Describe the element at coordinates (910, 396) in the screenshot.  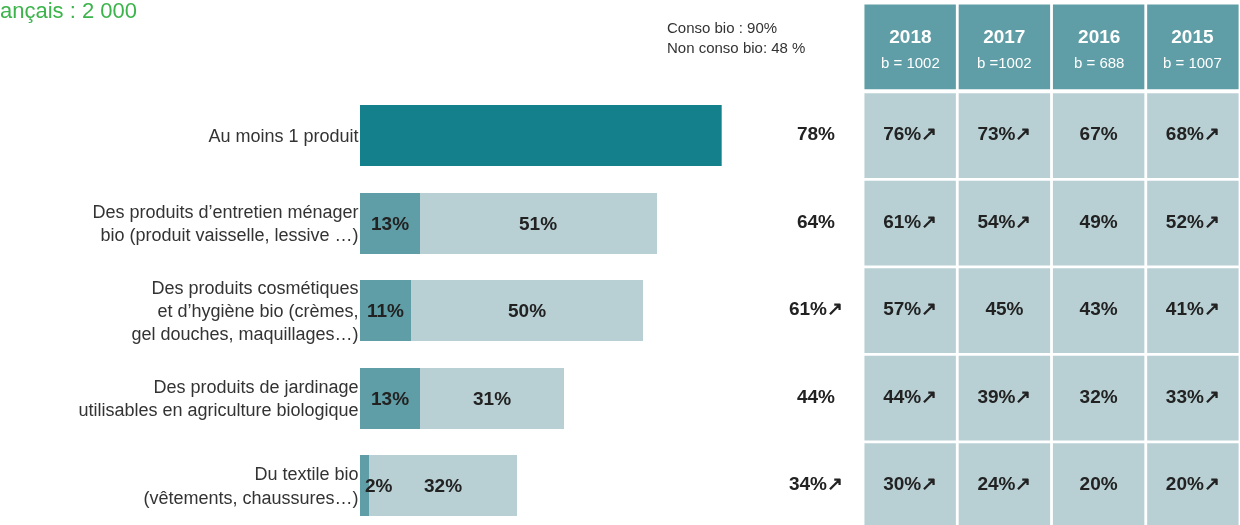
I see `data-label: 44%↗` at that location.